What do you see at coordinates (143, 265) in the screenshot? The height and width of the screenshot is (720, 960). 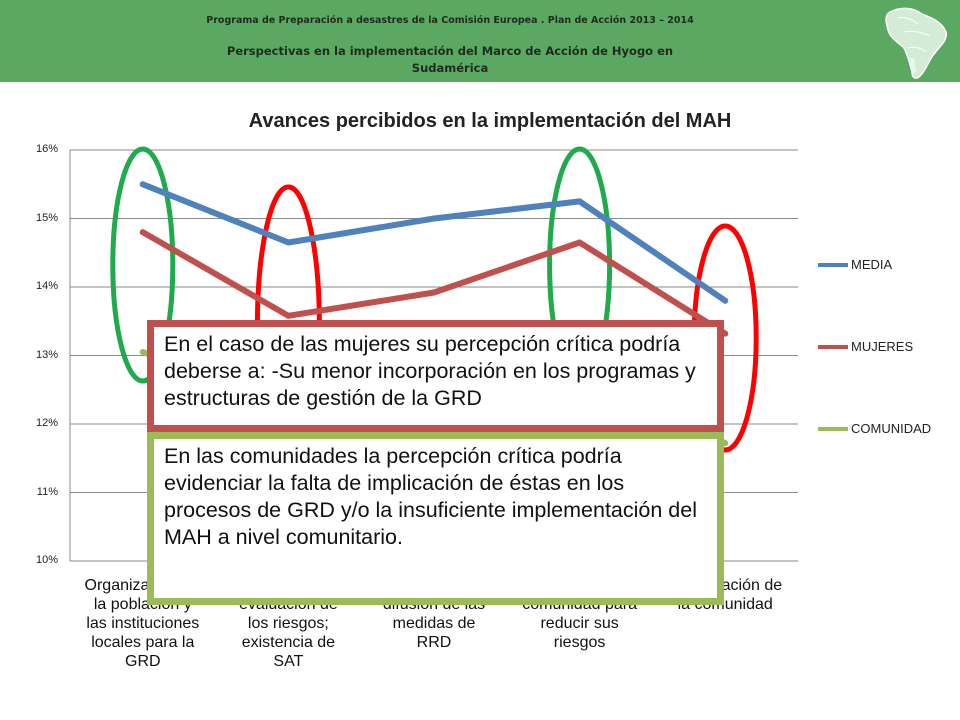 I see `positive-highlight-ellipse` at bounding box center [143, 265].